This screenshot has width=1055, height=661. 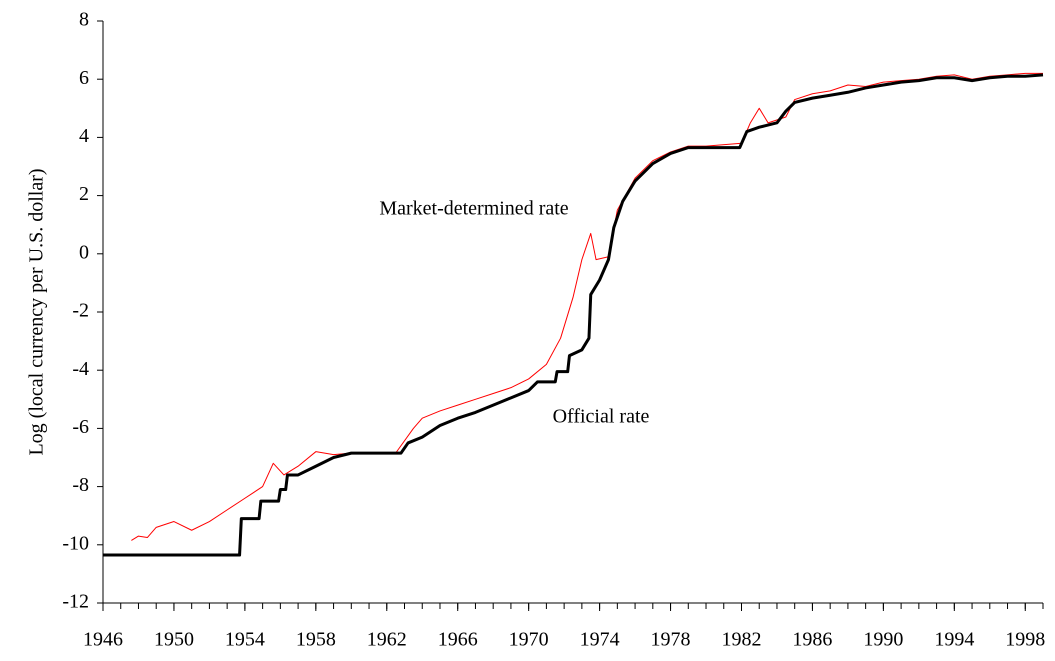 What do you see at coordinates (473, 209) in the screenshot?
I see `annotation: Market-determined rate` at bounding box center [473, 209].